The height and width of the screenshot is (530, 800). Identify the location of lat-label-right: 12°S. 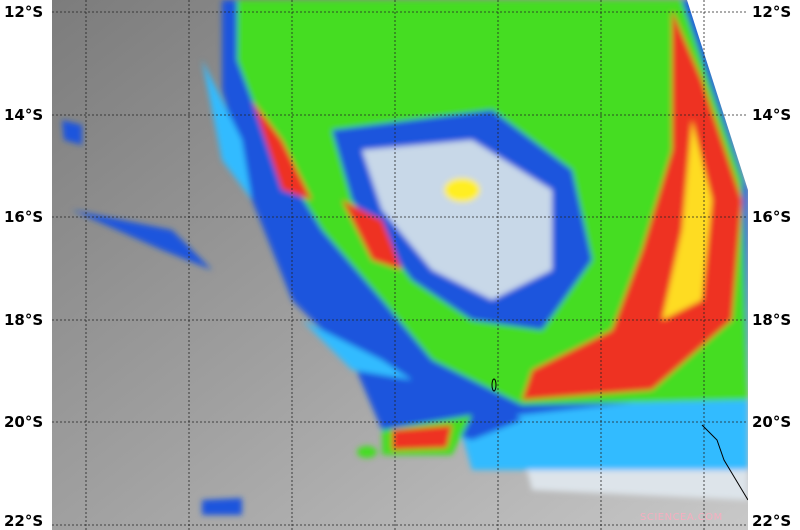
(772, 12).